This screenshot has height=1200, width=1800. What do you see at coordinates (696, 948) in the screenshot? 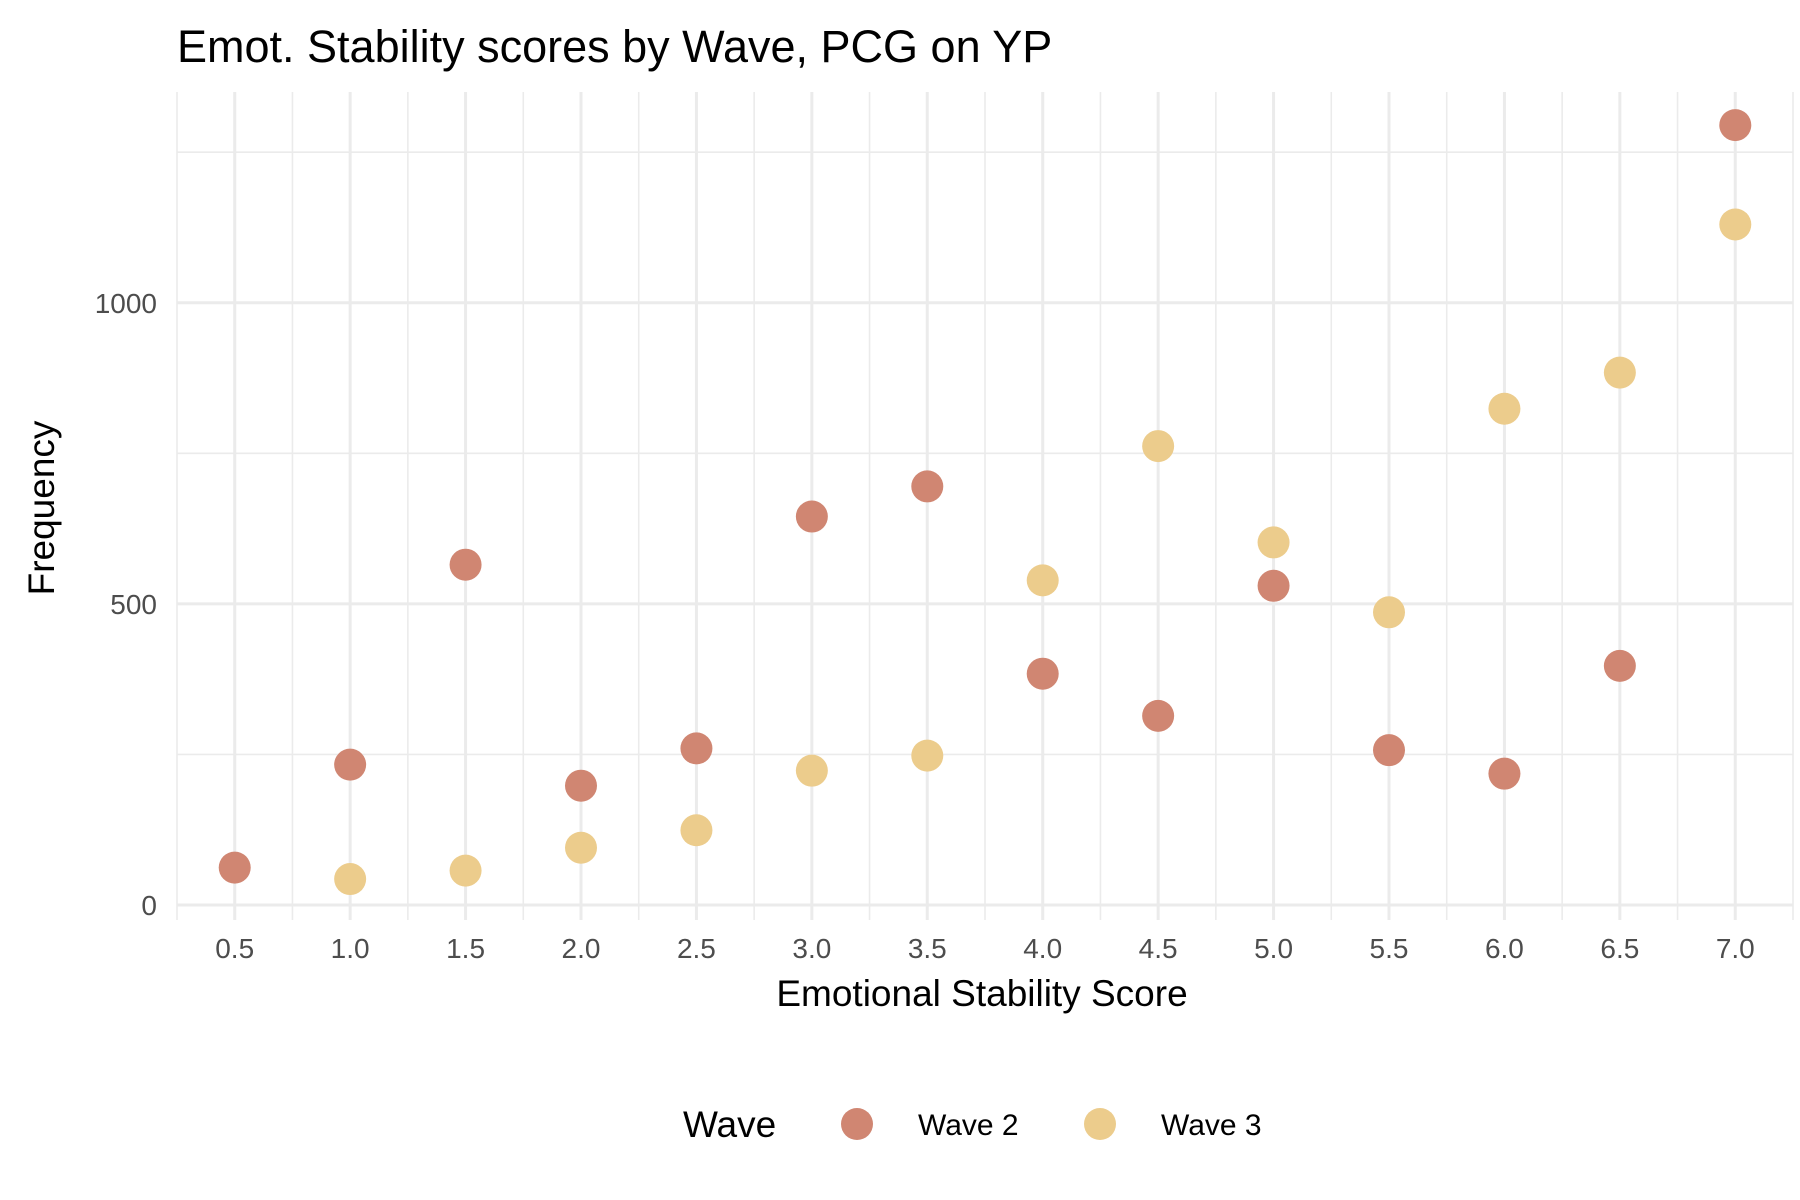
I see `x-tick-label: 2.5` at bounding box center [696, 948].